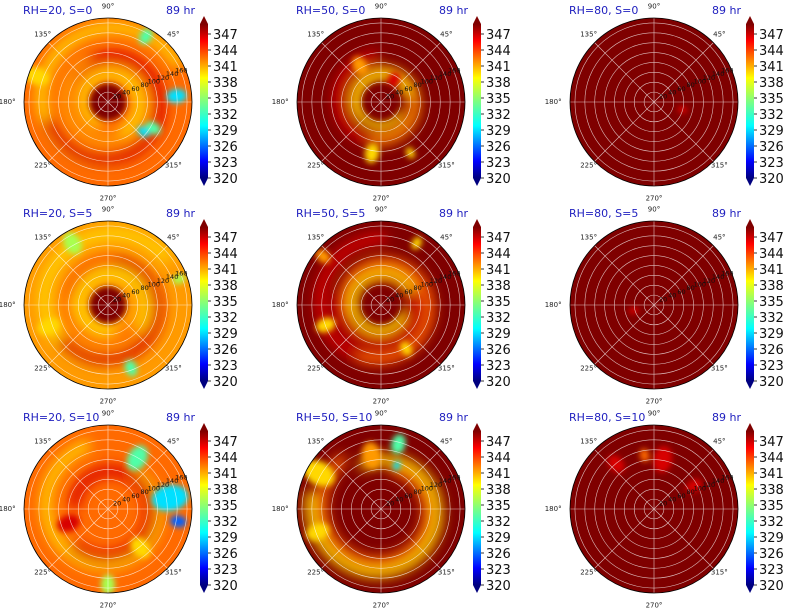 The width and height of the screenshot is (793, 612). I want to click on colorbar-tick-label: 326, so click(225, 554).